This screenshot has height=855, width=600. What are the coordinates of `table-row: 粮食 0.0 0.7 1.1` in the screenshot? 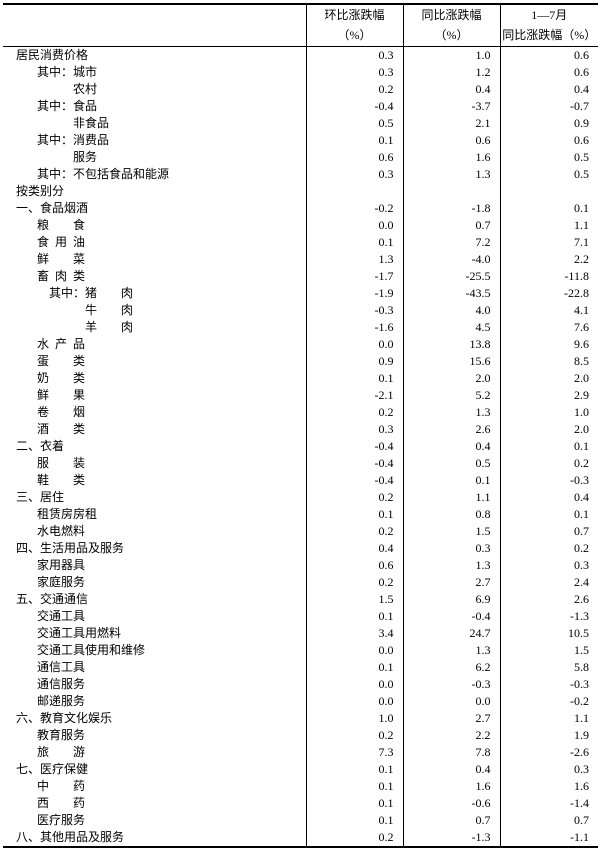 It's located at (300, 225).